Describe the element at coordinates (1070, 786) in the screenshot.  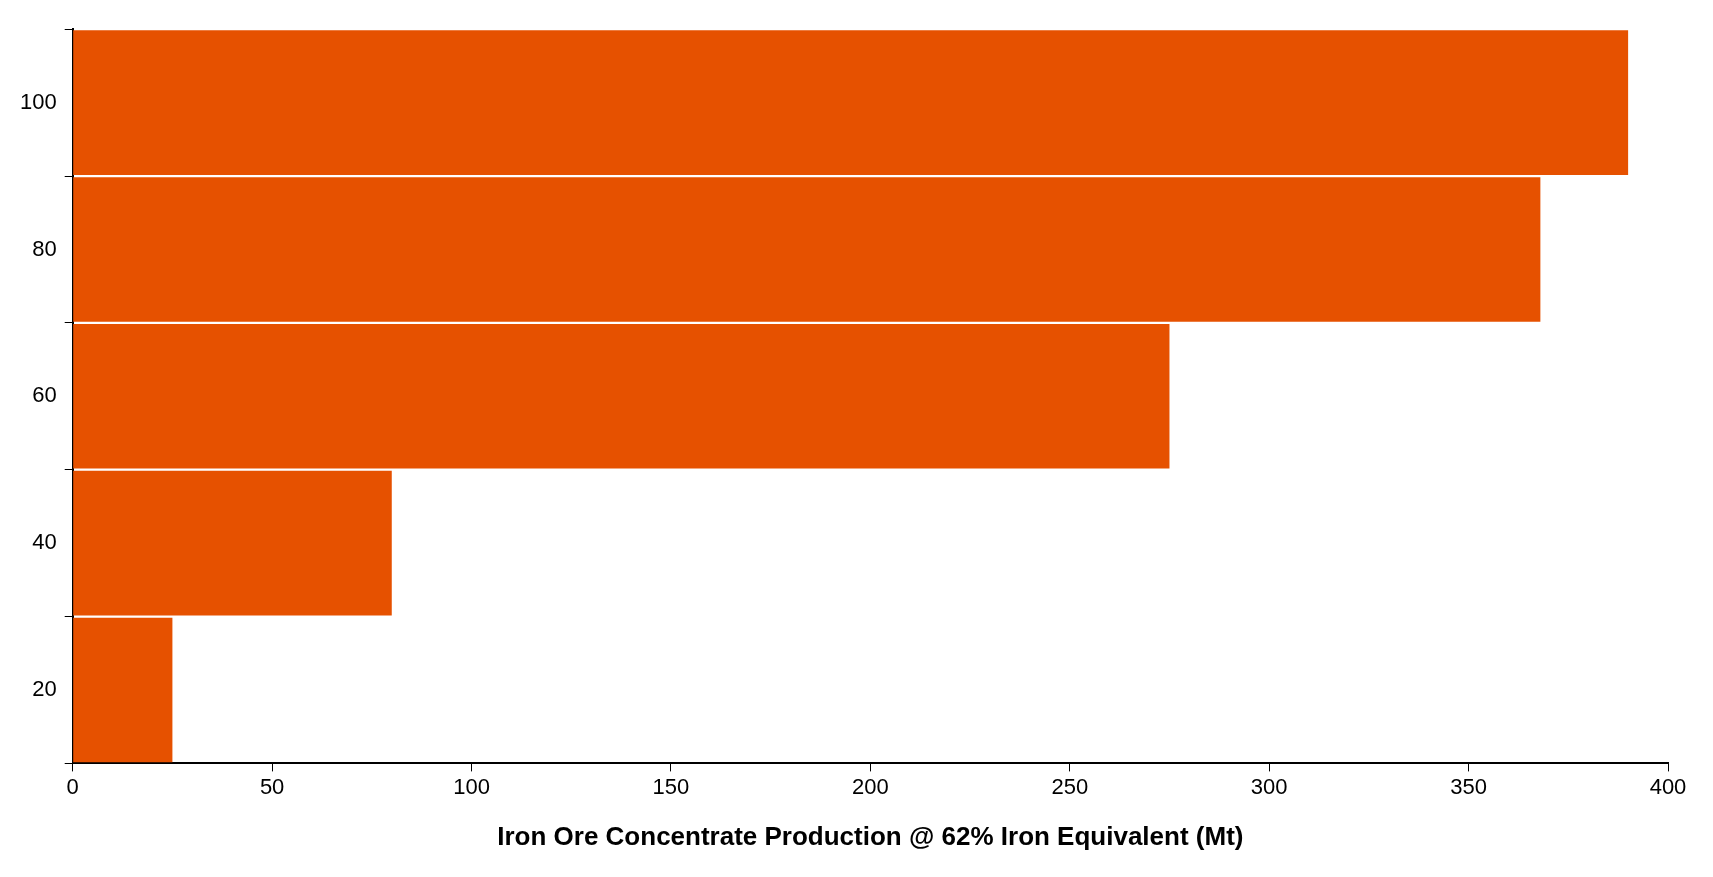
I see `x-tick-label: 250` at that location.